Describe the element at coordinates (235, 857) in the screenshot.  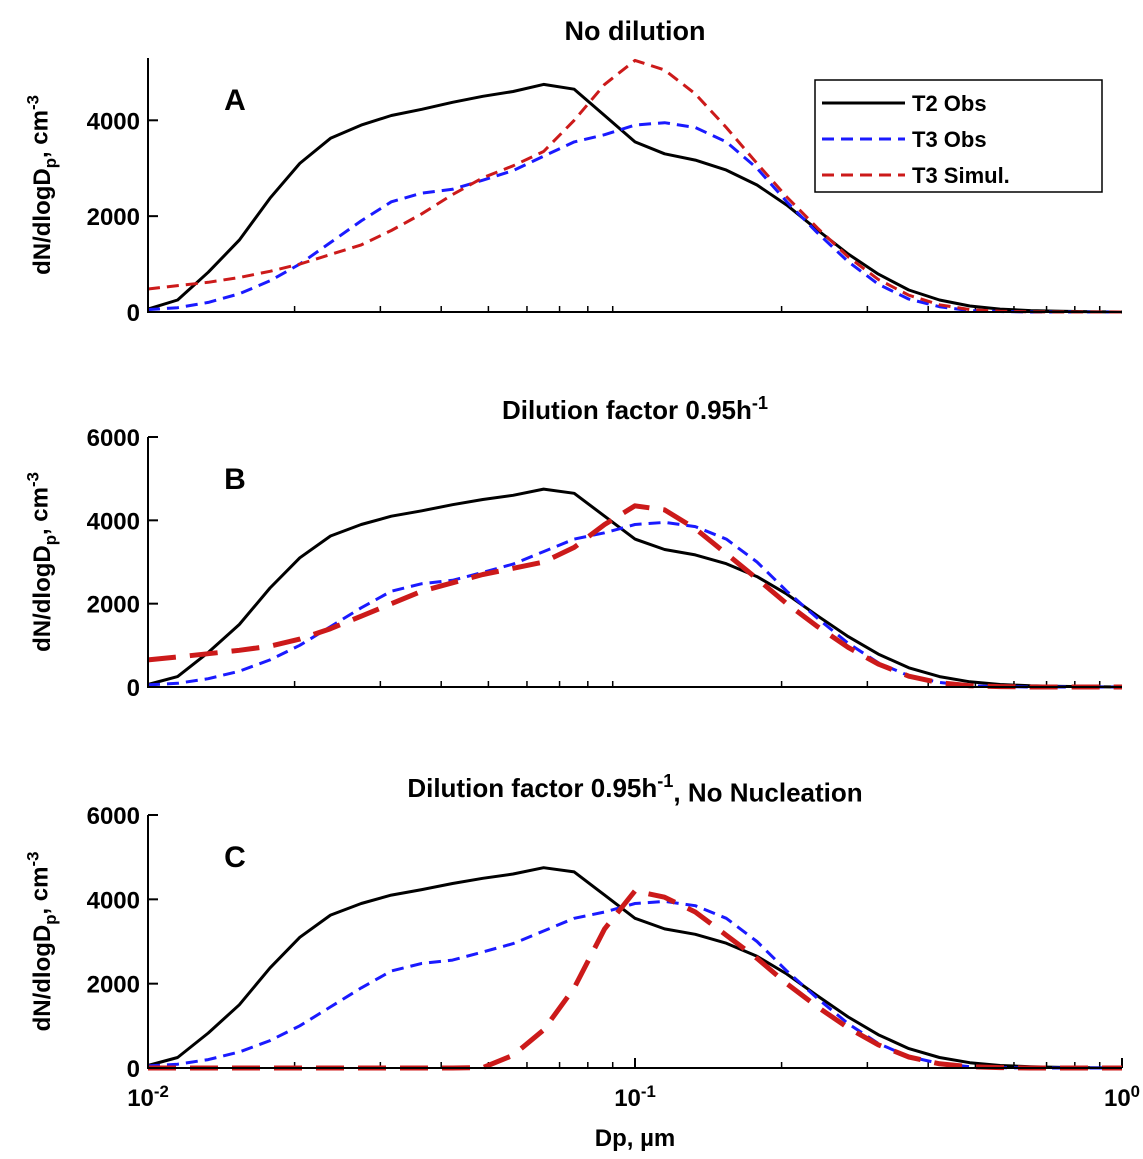
I see `panel-label: C` at that location.